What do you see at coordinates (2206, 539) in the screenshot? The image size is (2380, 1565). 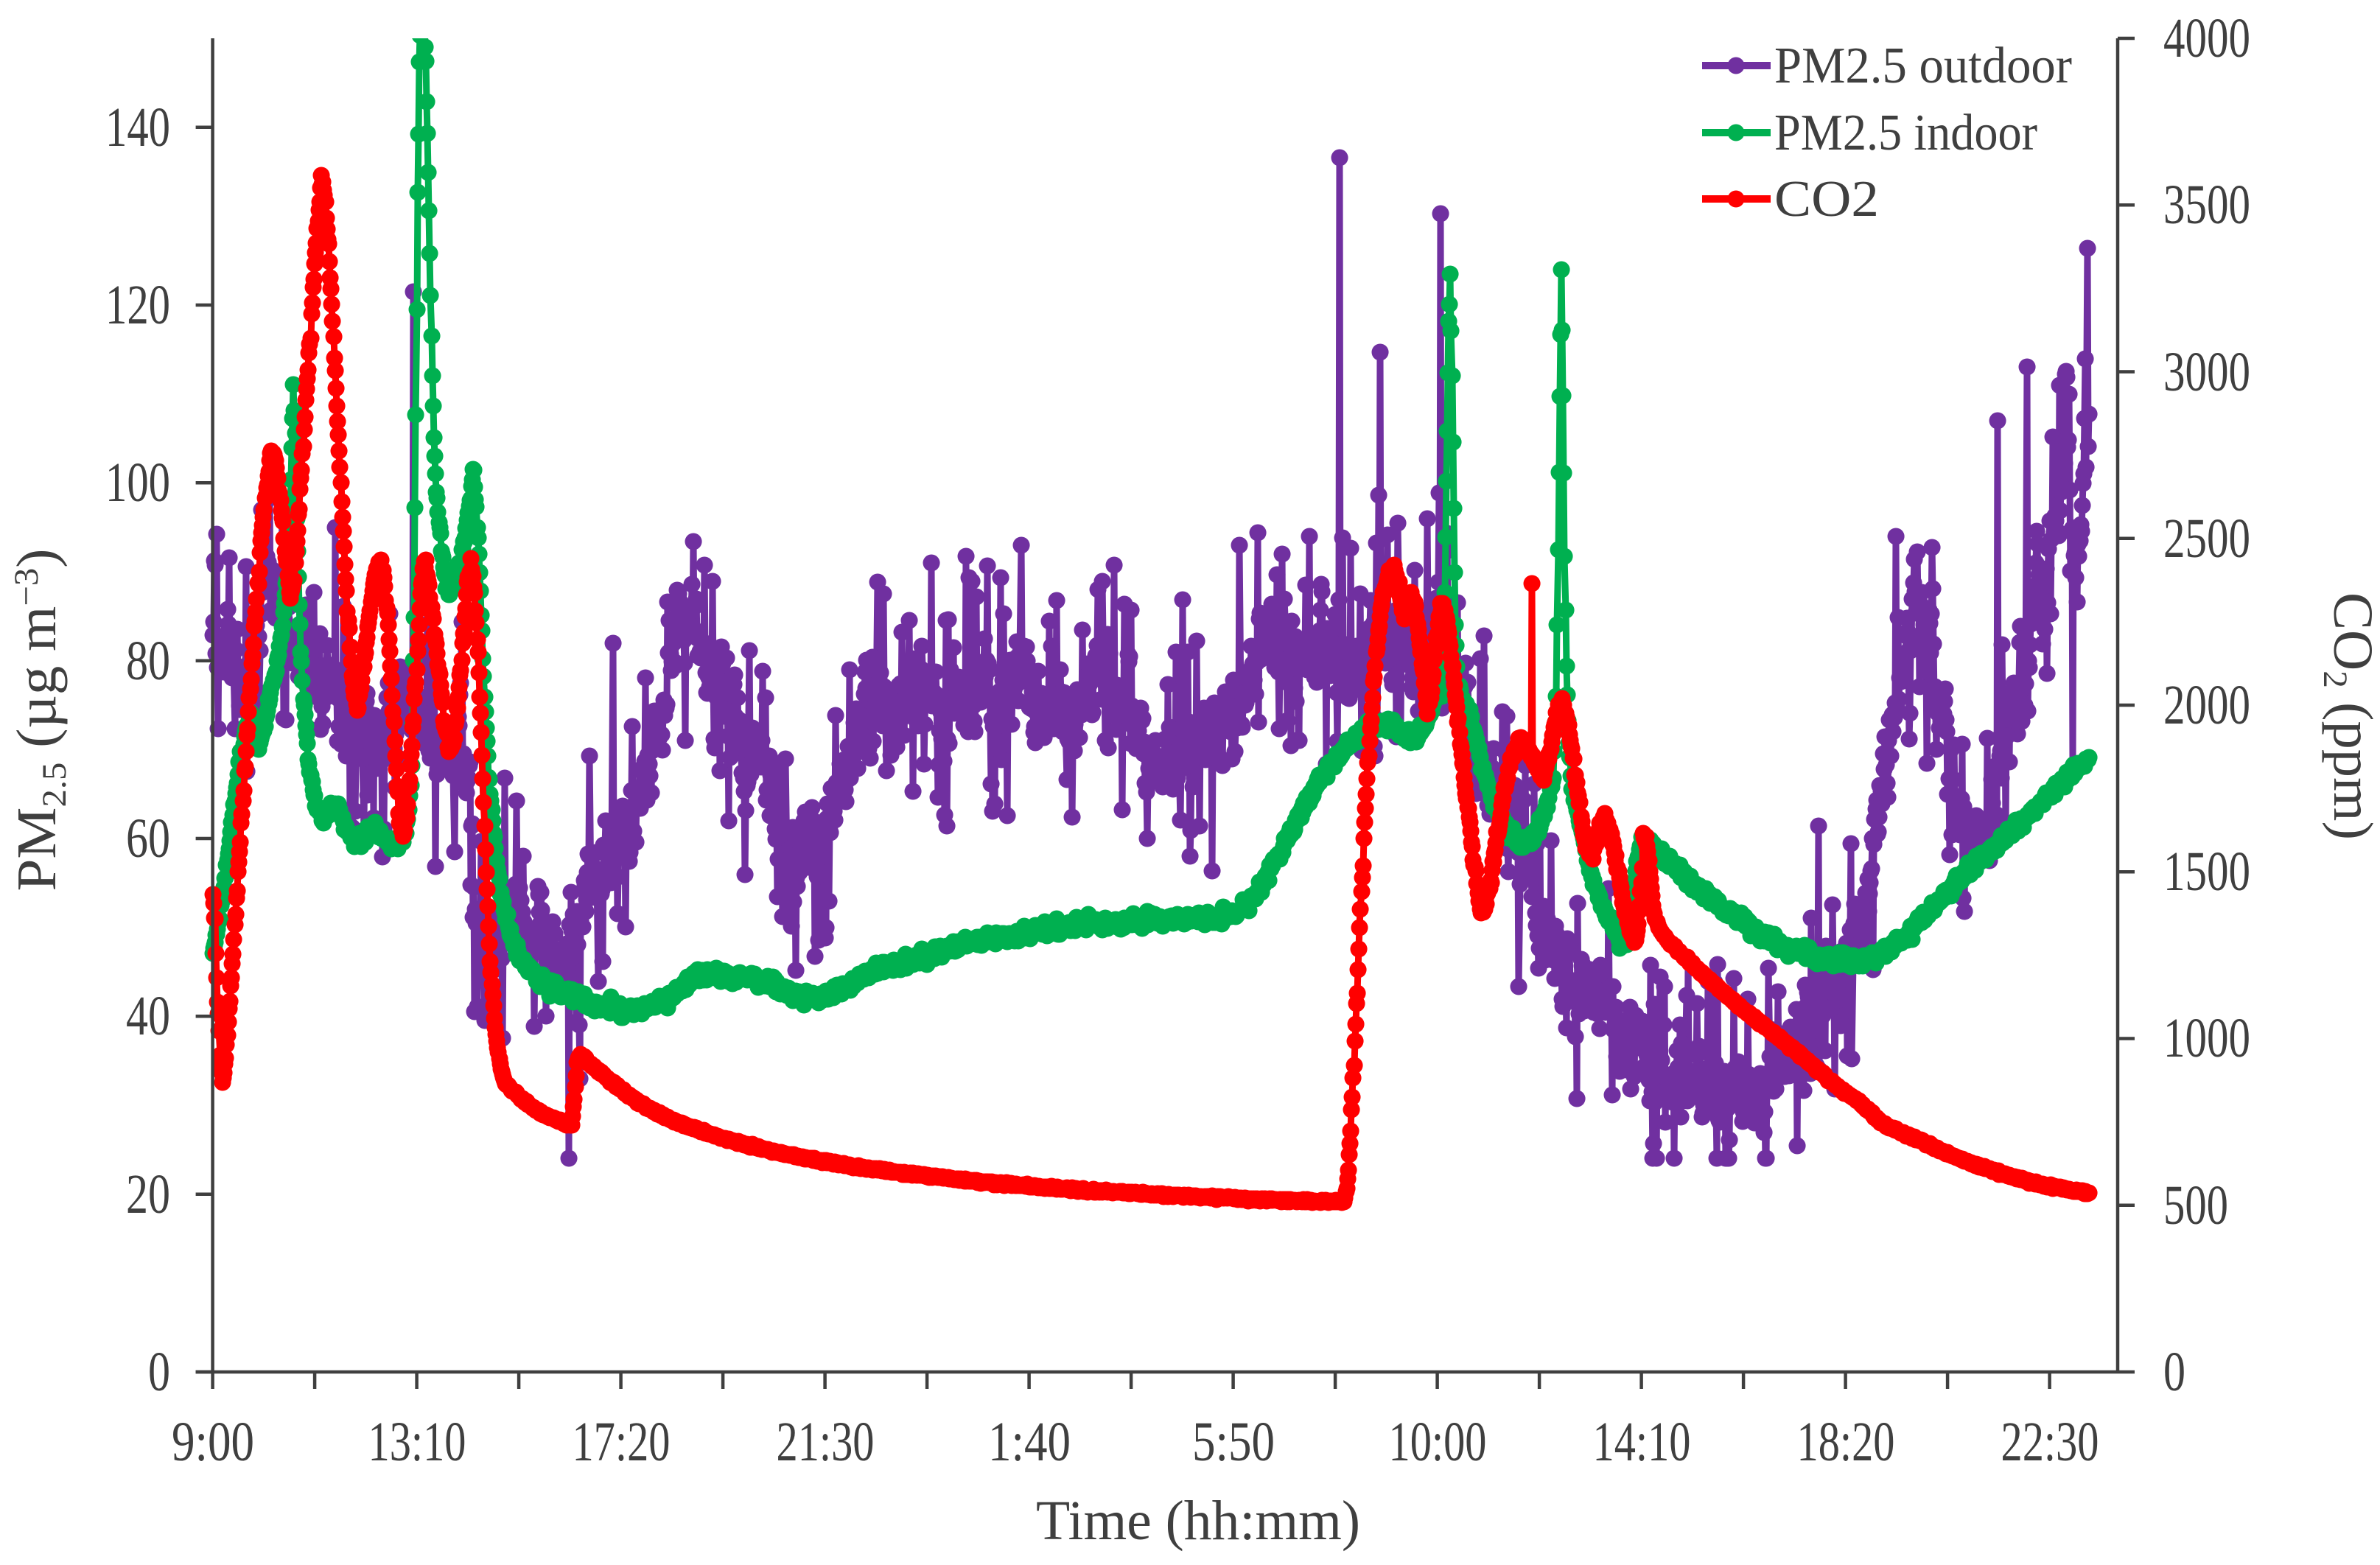 I see `svg-text: 2500` at bounding box center [2206, 539].